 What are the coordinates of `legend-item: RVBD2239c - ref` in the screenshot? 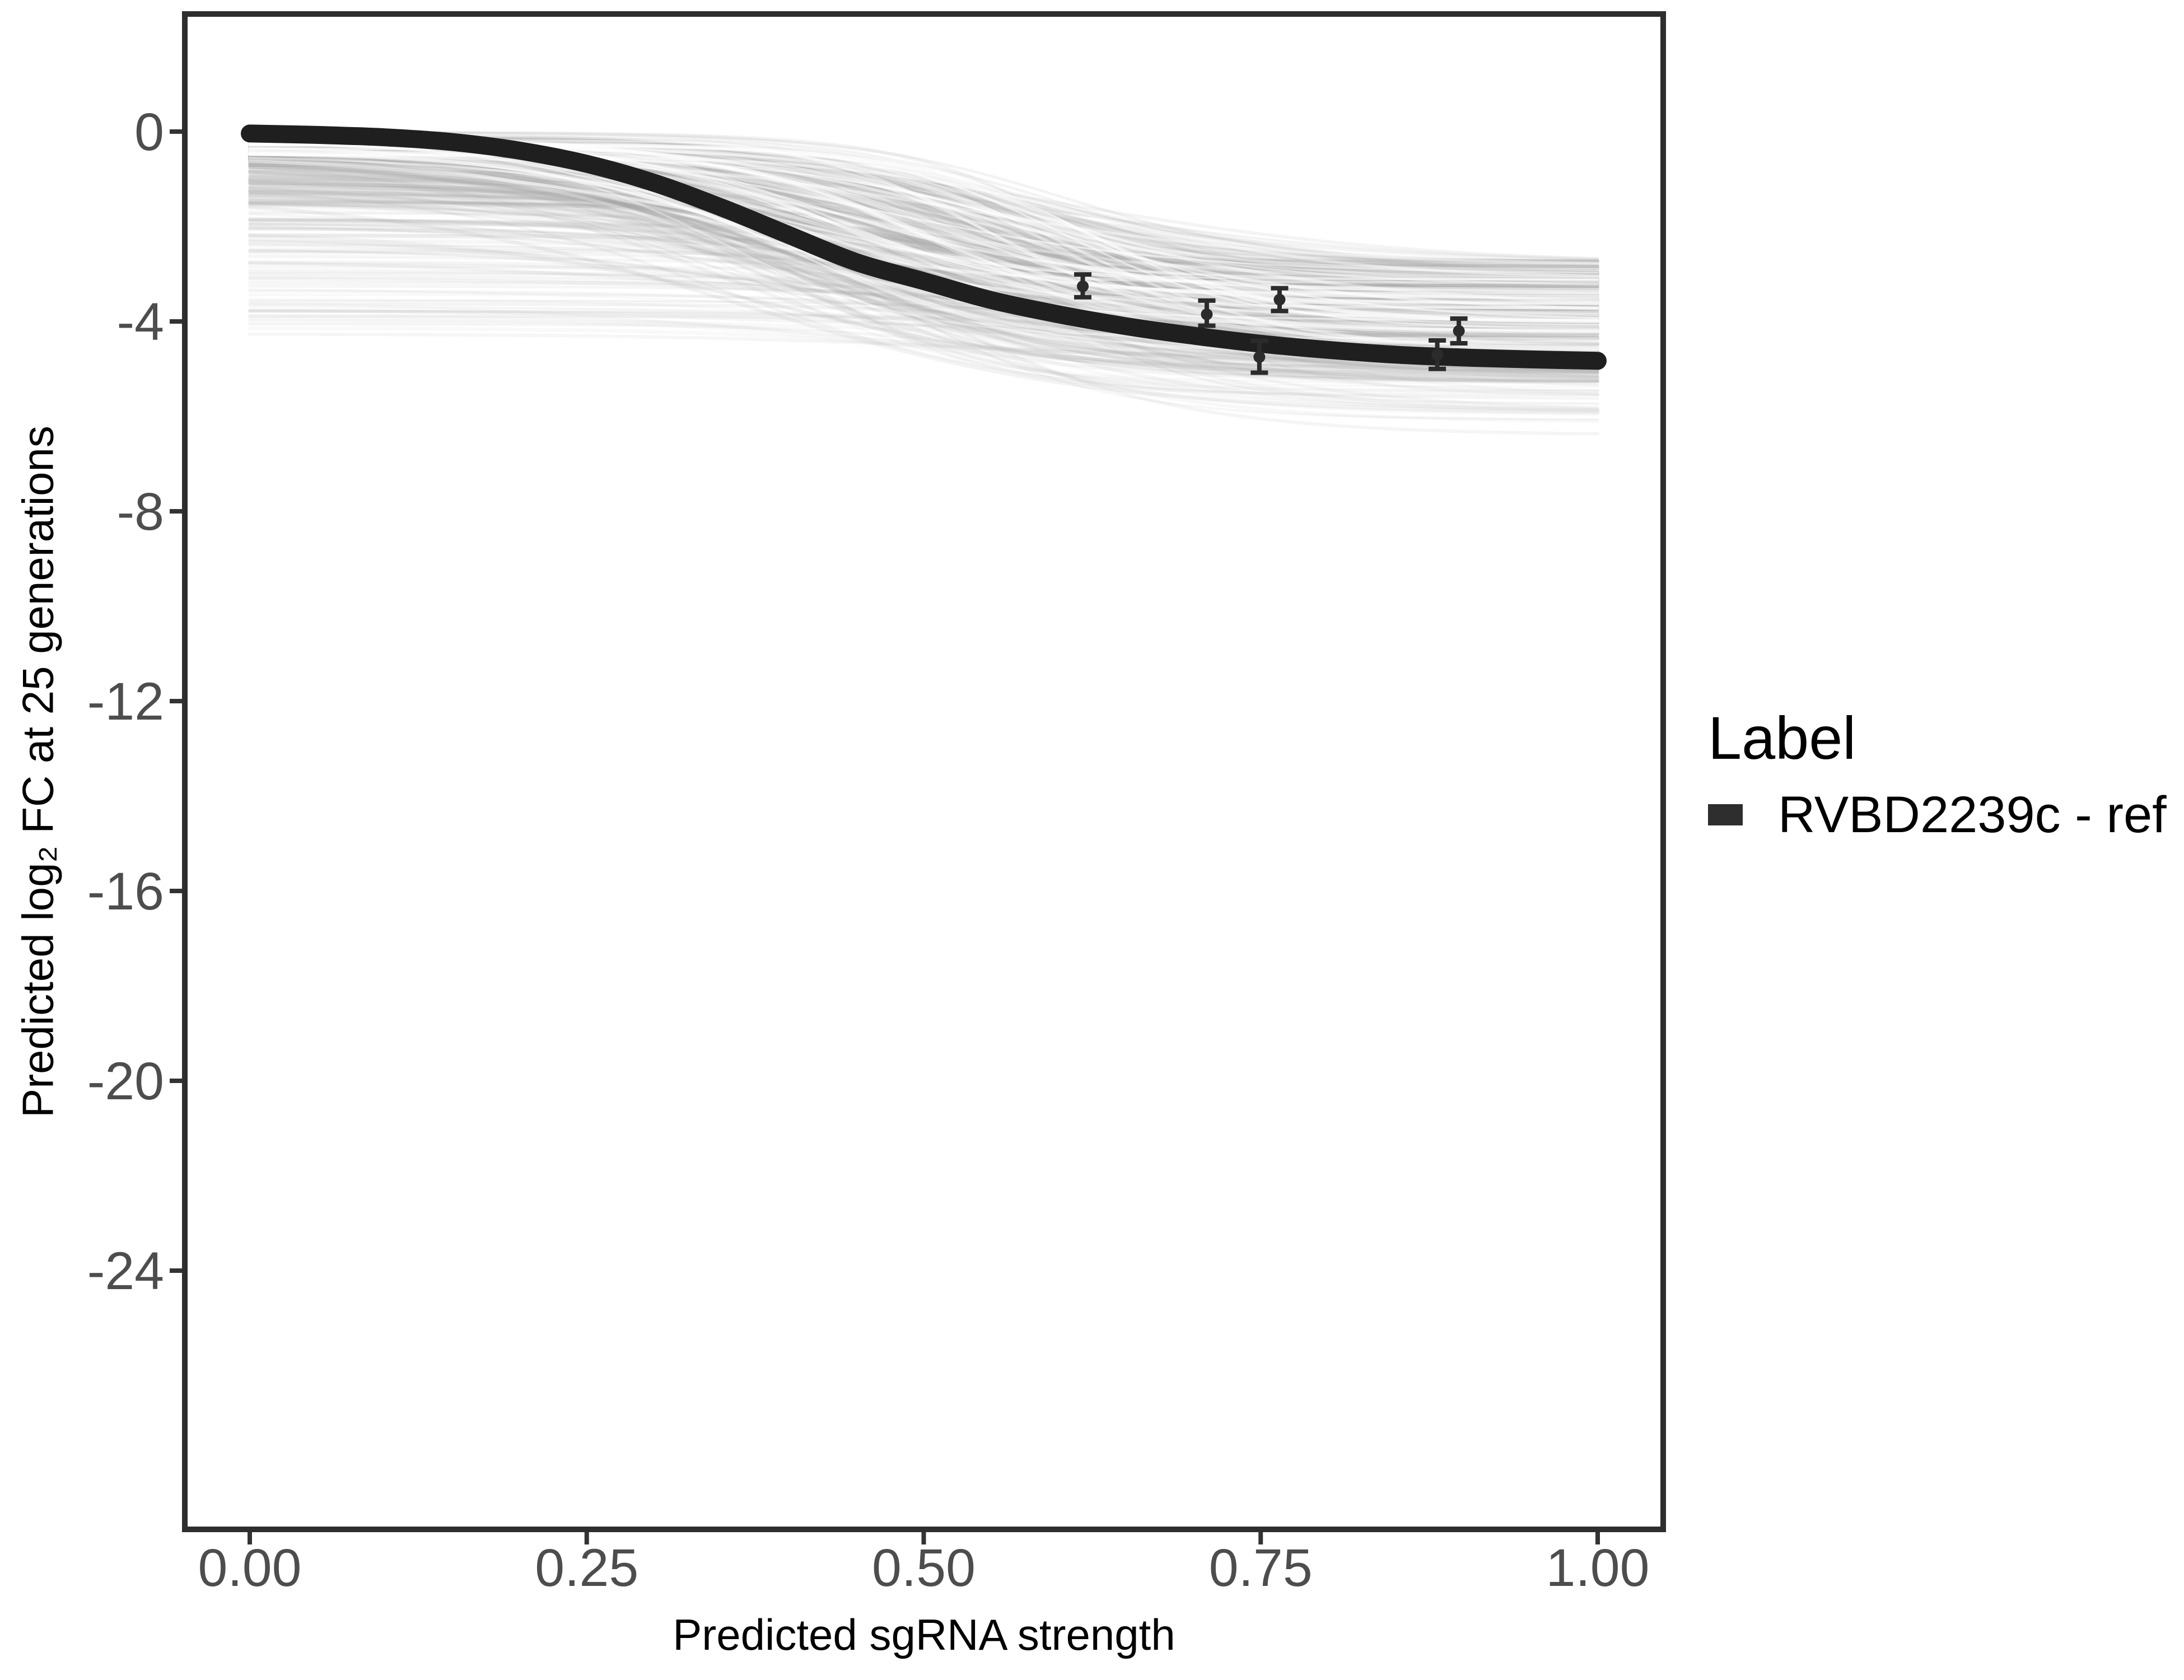 It's located at (1938, 815).